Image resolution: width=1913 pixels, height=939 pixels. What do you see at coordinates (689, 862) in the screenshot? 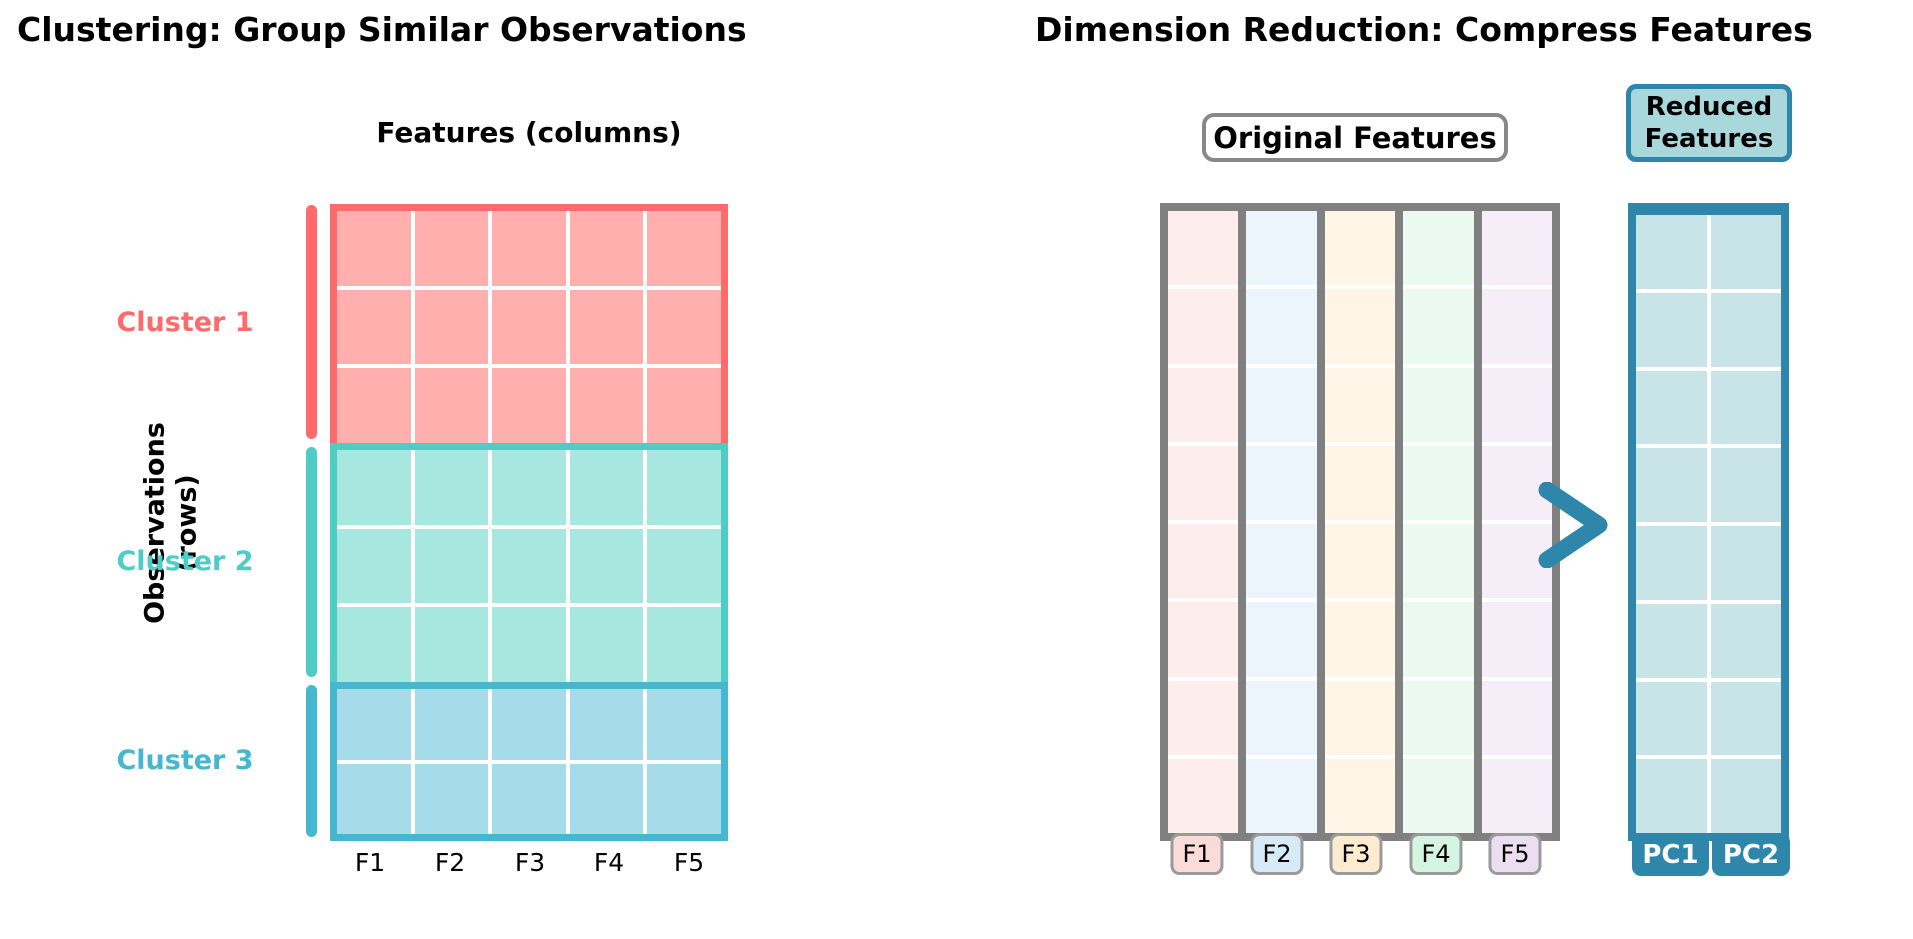
I see `left-tick-f5: F5` at bounding box center [689, 862].